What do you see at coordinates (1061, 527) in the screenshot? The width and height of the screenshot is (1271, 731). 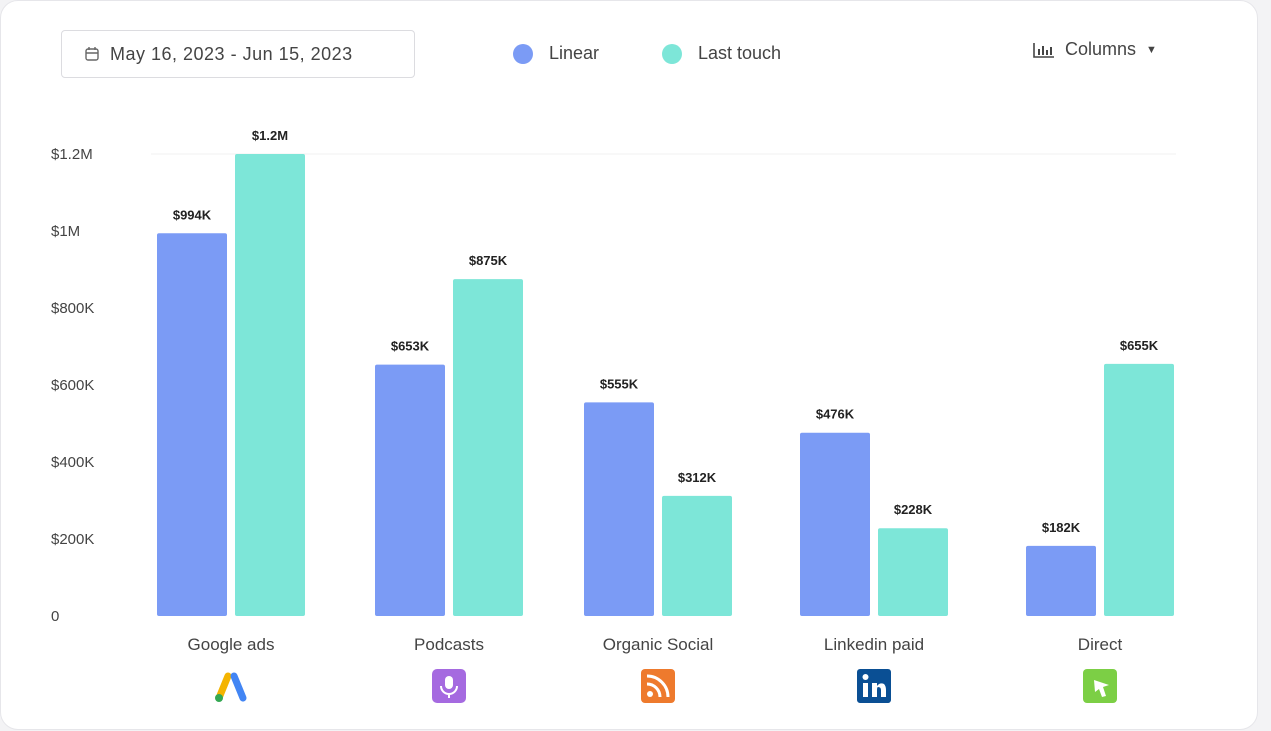 I see `data-label: $182K` at bounding box center [1061, 527].